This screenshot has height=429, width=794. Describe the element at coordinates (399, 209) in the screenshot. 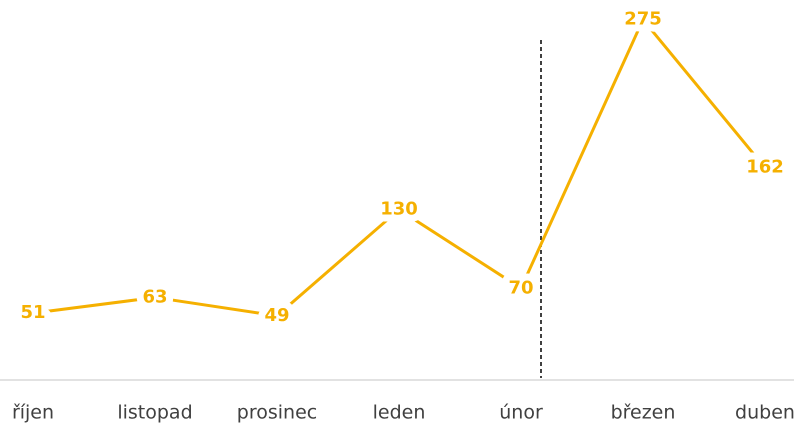

I see `data-label: 130` at that location.